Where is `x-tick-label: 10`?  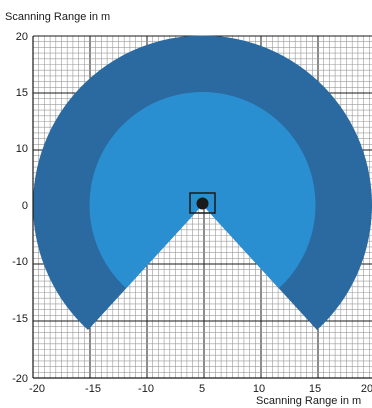 x-tick-label: 10 is located at coordinates (259, 389).